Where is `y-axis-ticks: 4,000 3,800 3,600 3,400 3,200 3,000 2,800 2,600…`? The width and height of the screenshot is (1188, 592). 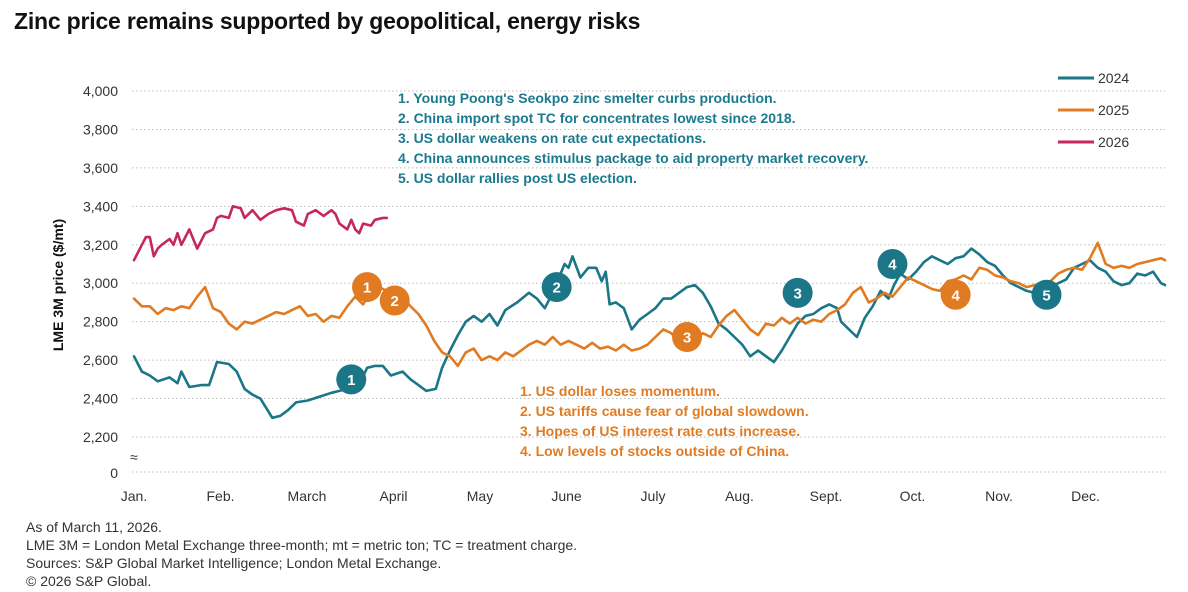
y-axis-ticks: 4,000 3,800 3,600 3,400 3,200 3,000 2,800 2,600… is located at coordinates (100, 282).